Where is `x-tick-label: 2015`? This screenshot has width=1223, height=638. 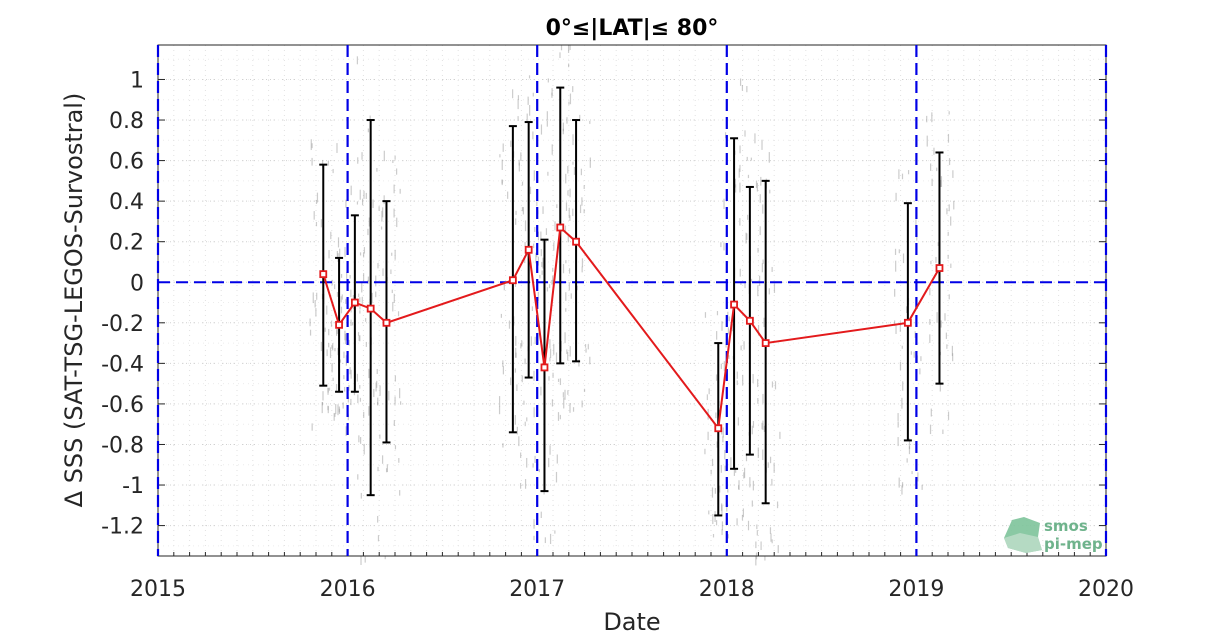 x-tick-label: 2015 is located at coordinates (158, 589).